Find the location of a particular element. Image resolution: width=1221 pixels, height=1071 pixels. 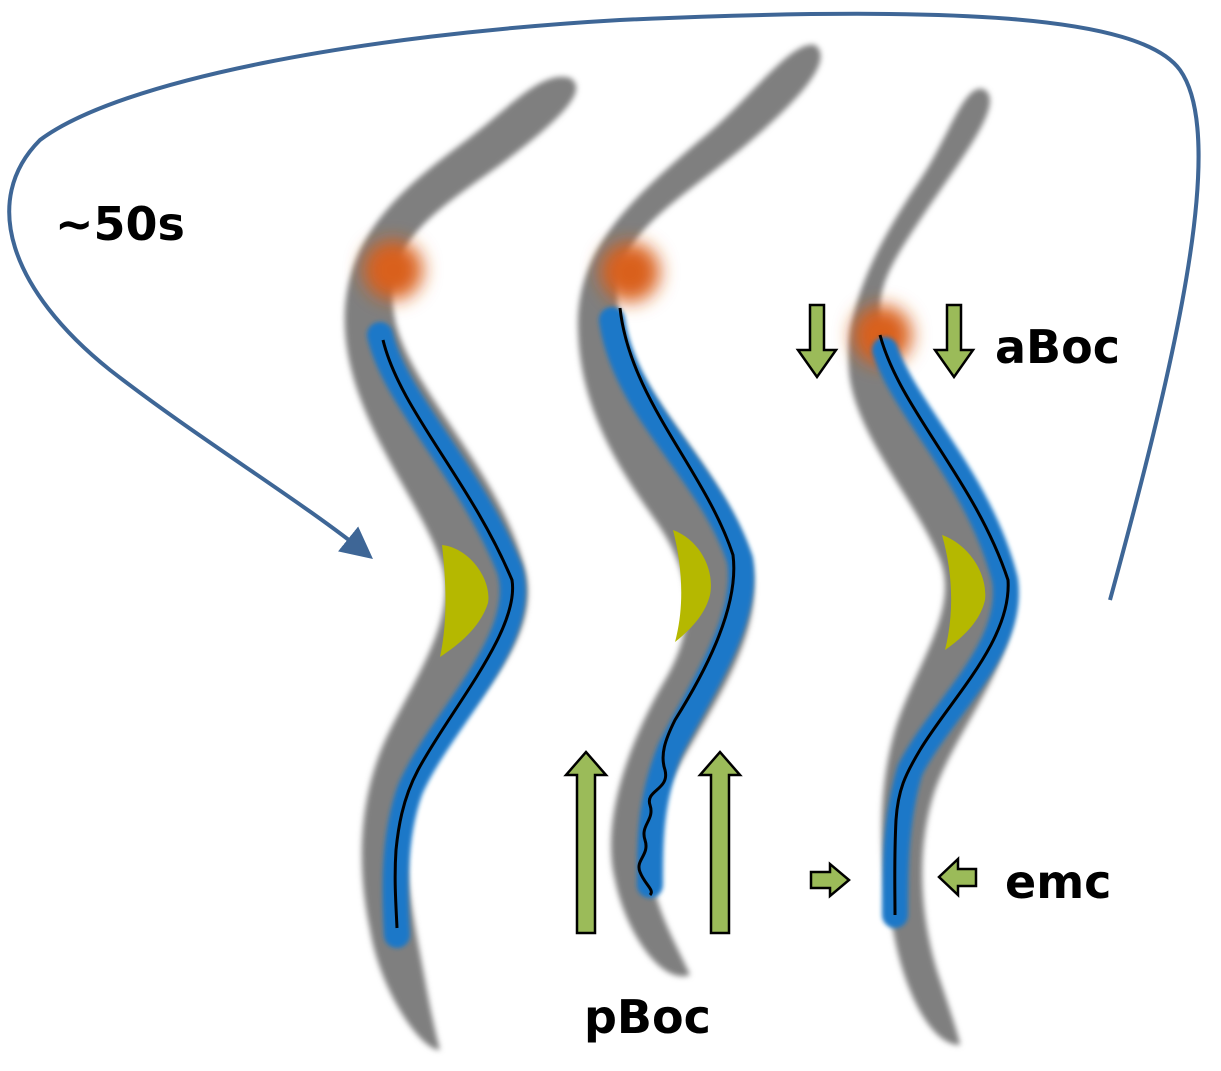

emc-label: emc is located at coordinates (1058, 882).